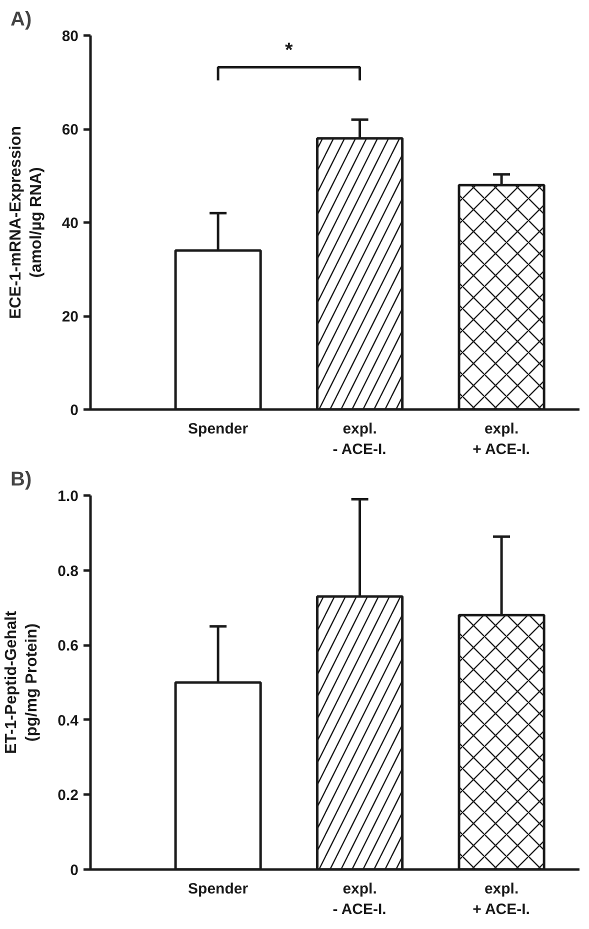  What do you see at coordinates (68, 571) in the screenshot?
I see `y-tick-label: 0.8` at bounding box center [68, 571].